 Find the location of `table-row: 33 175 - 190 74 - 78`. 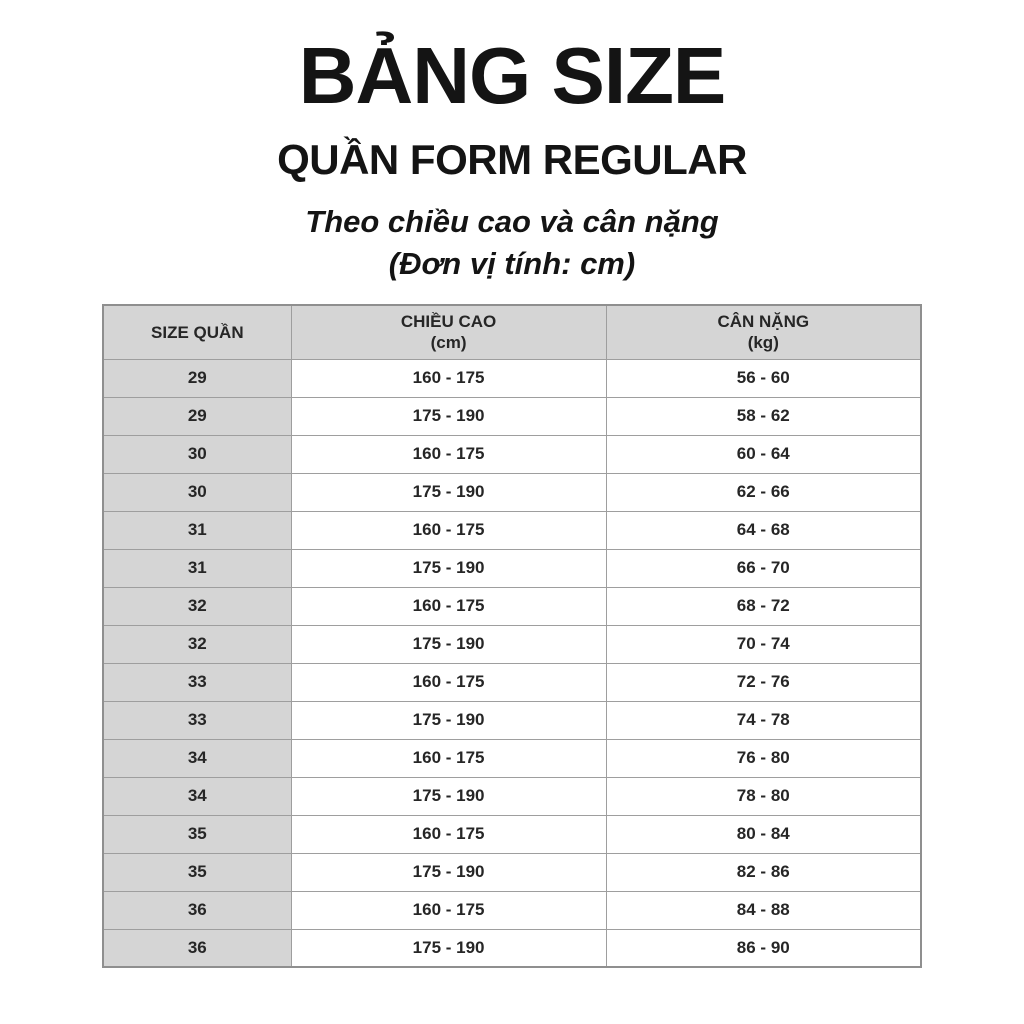

table-row: 33 175 - 190 74 - 78 is located at coordinates (512, 720).